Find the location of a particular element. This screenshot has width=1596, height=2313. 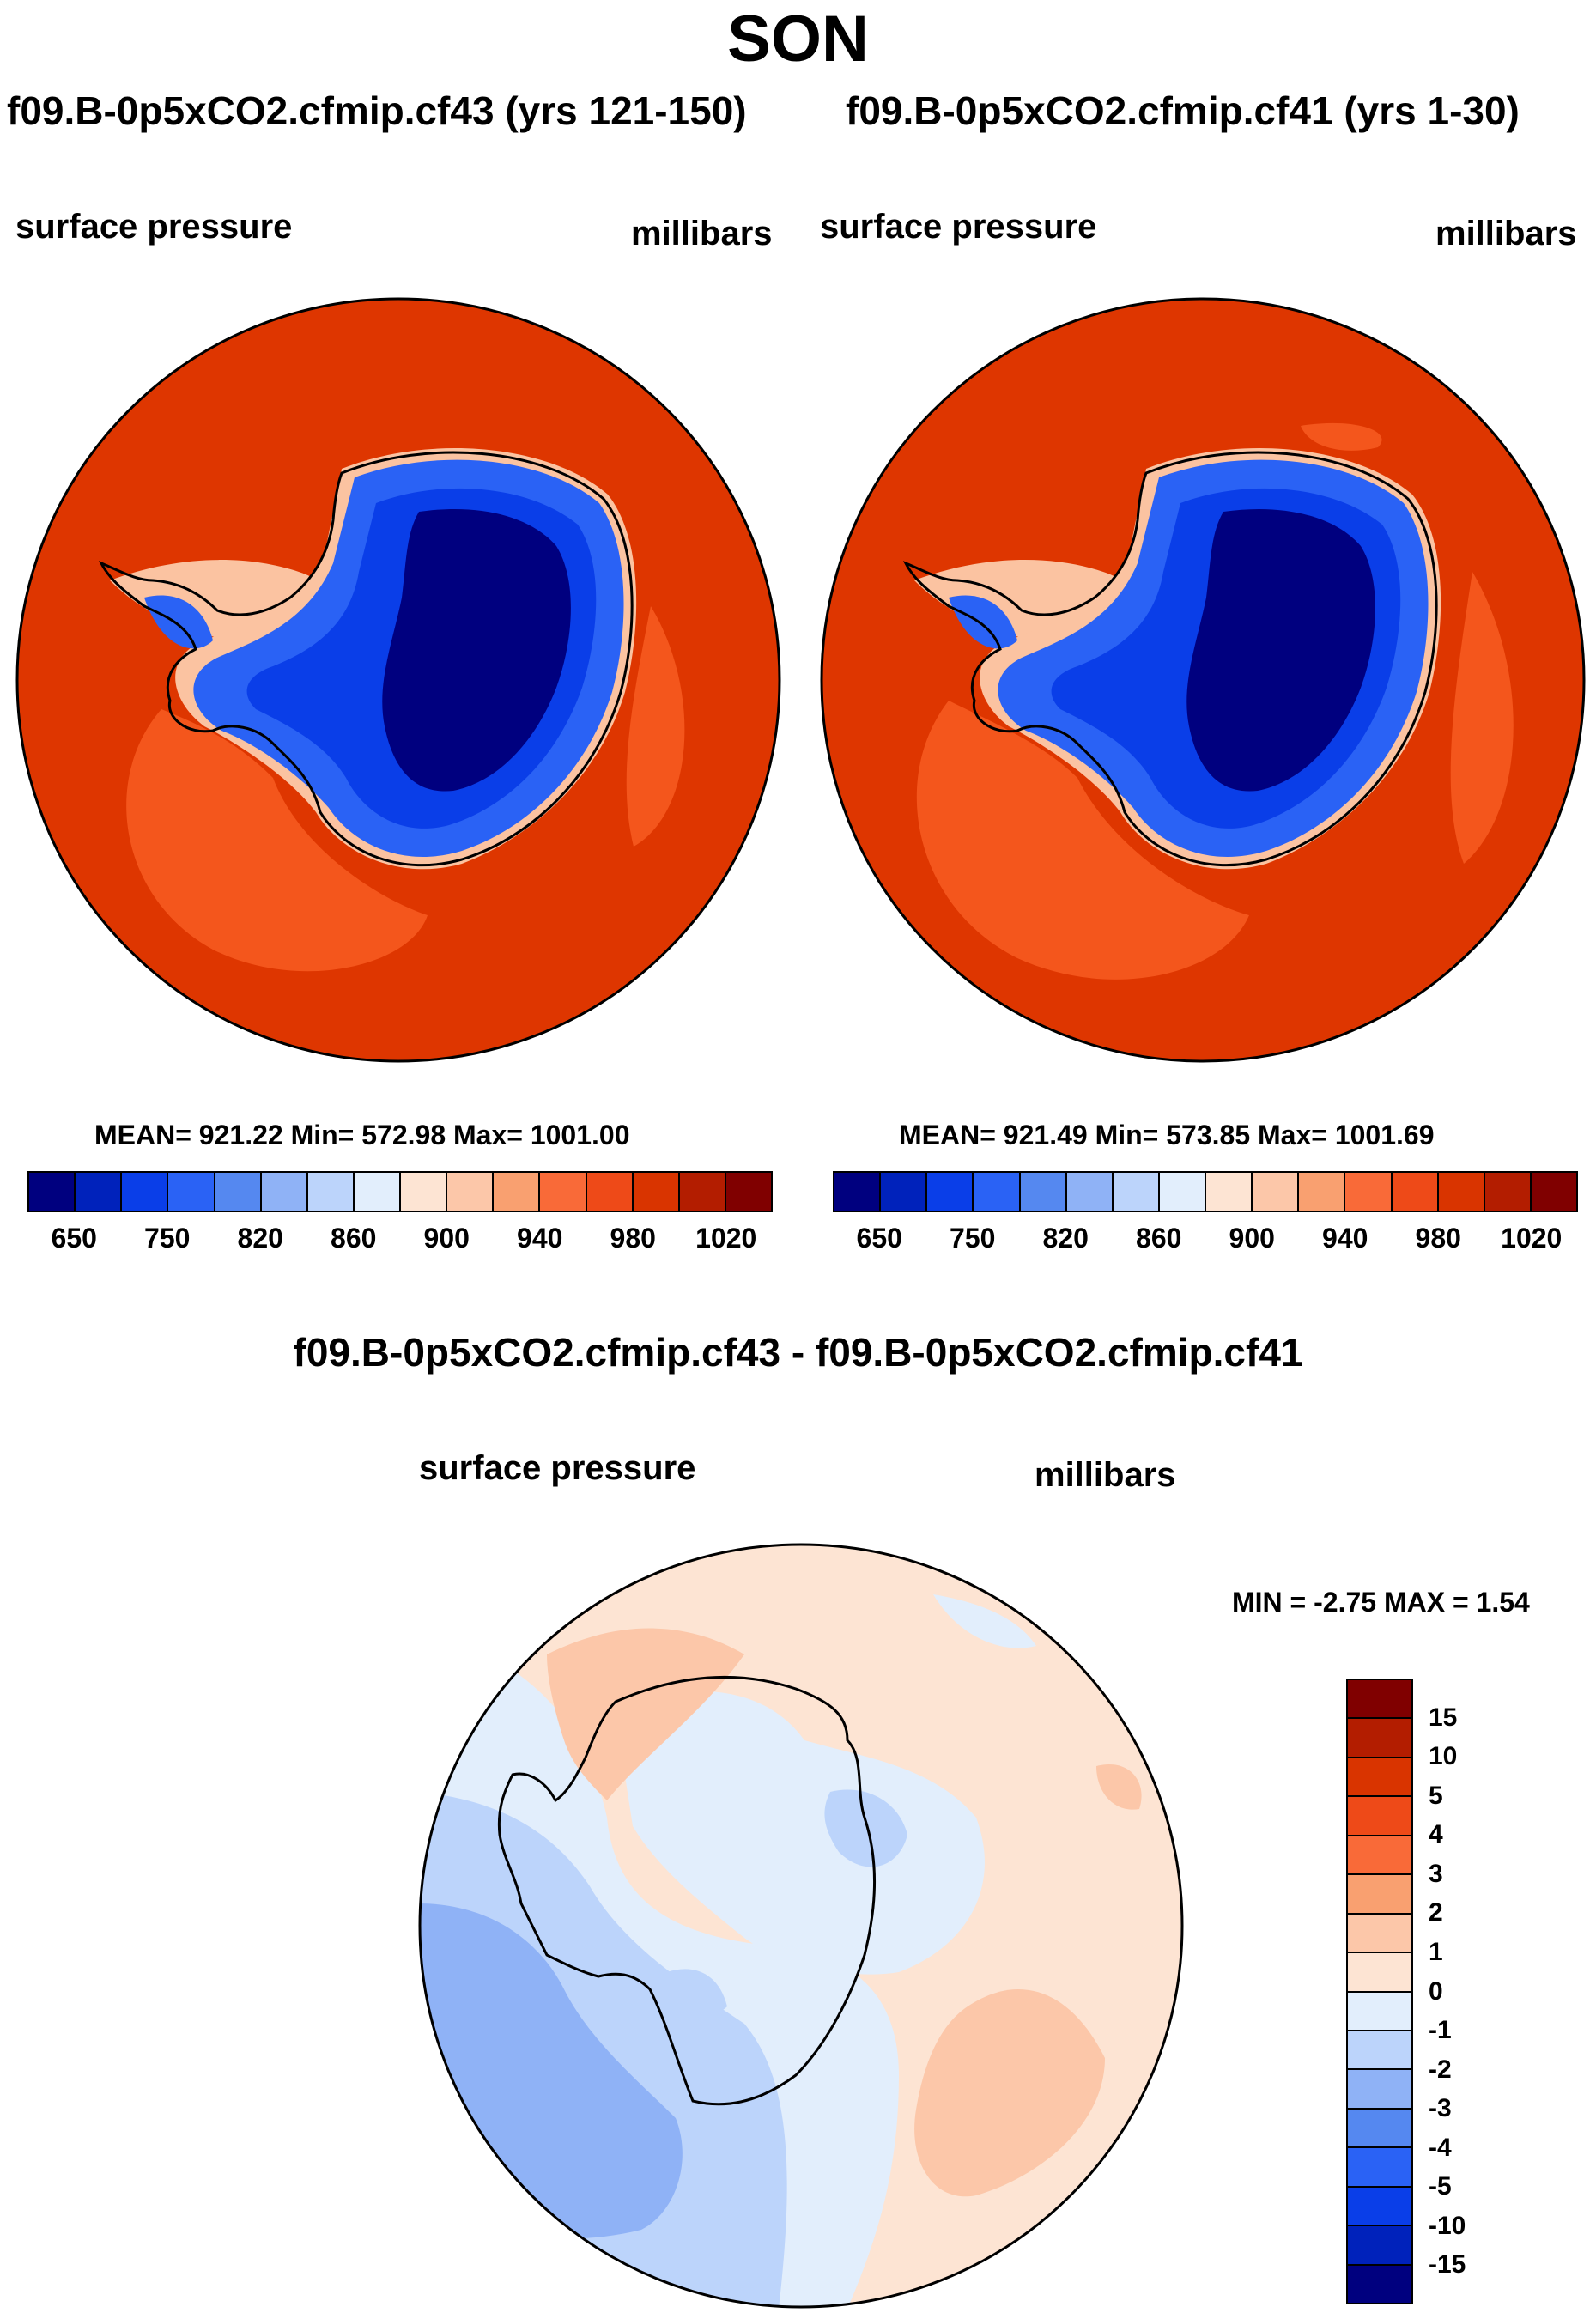

left-colorbar-tick-label: 940 is located at coordinates (540, 1238).